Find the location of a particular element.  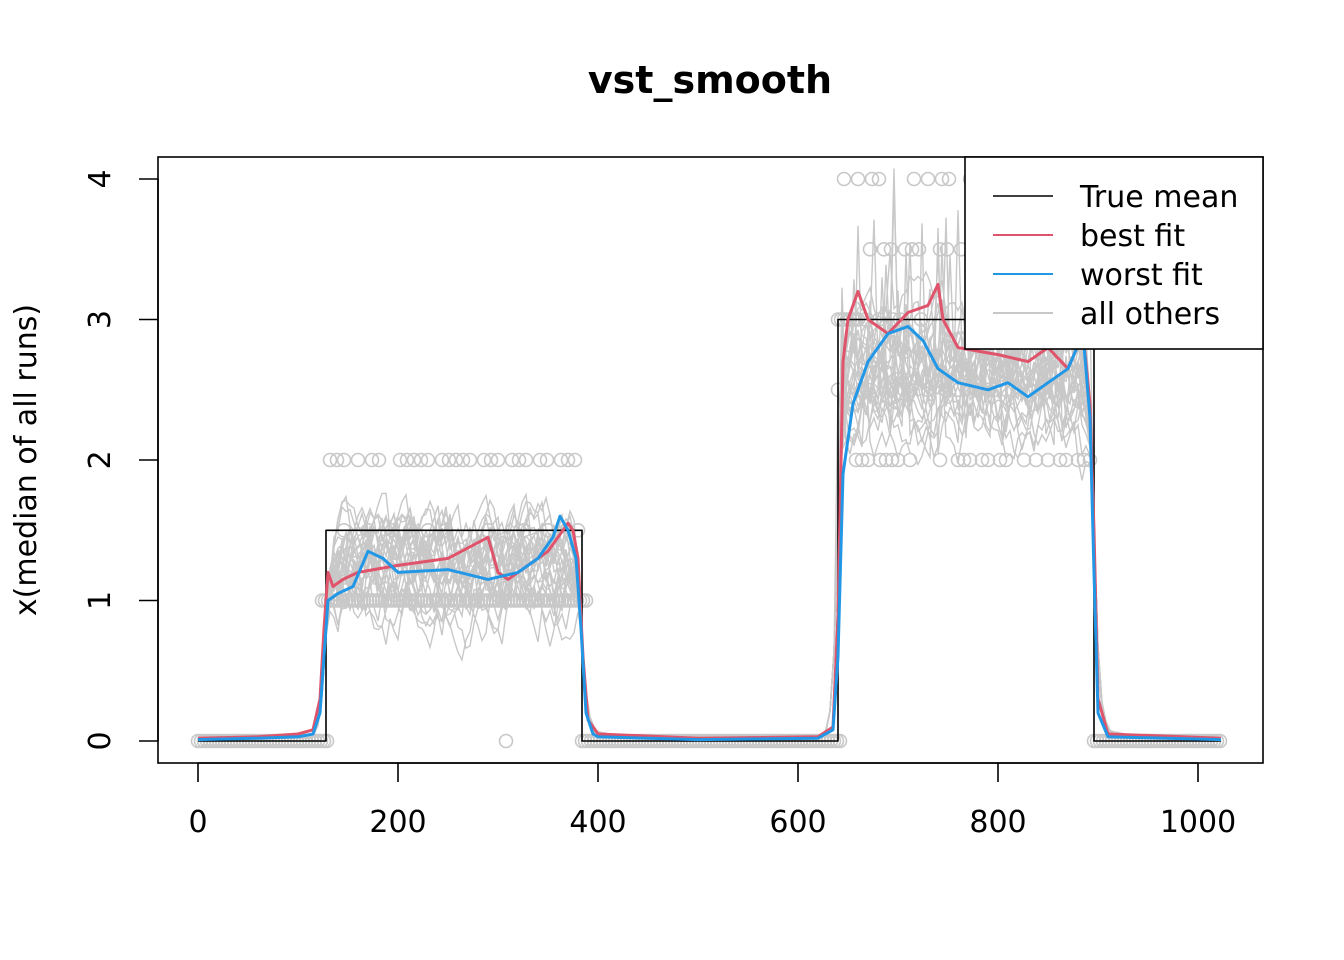

y-tick-label: 4 is located at coordinates (100, 178).